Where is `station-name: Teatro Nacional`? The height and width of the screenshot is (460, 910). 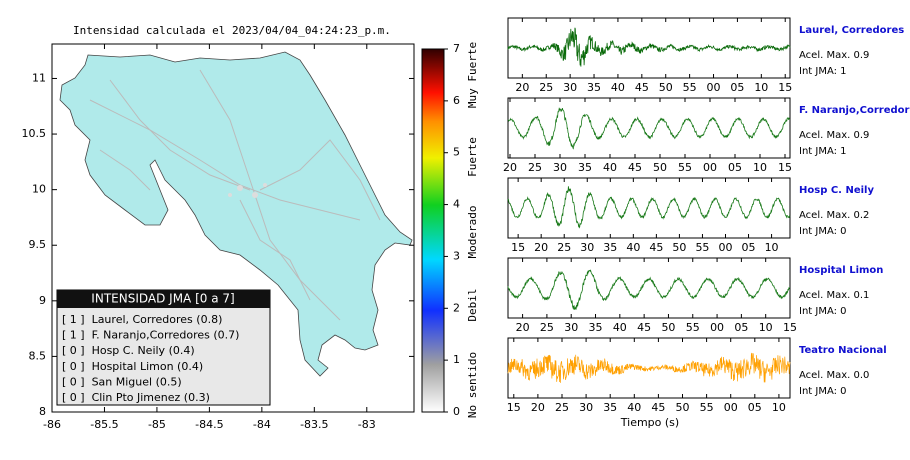 station-name: Teatro Nacional is located at coordinates (843, 350).